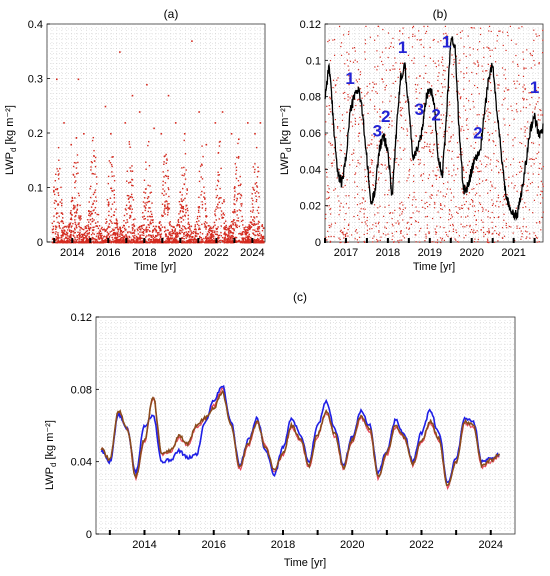 The width and height of the screenshot is (550, 576). What do you see at coordinates (300, 297) in the screenshot?
I see `panel-c-label: (c)` at bounding box center [300, 297].